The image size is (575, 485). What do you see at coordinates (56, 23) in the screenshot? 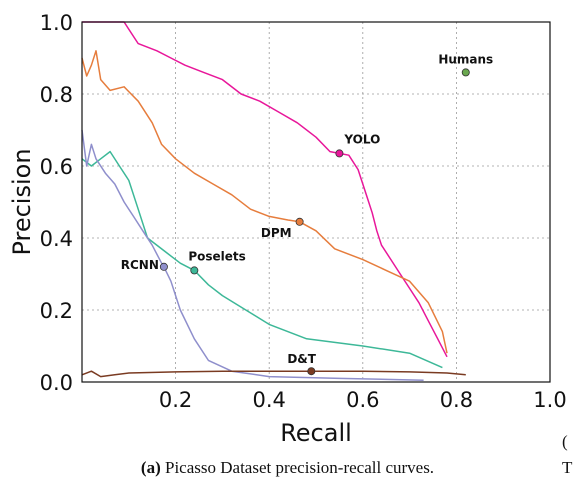
I see `y-tick-label-5: 1.0` at bounding box center [56, 23].